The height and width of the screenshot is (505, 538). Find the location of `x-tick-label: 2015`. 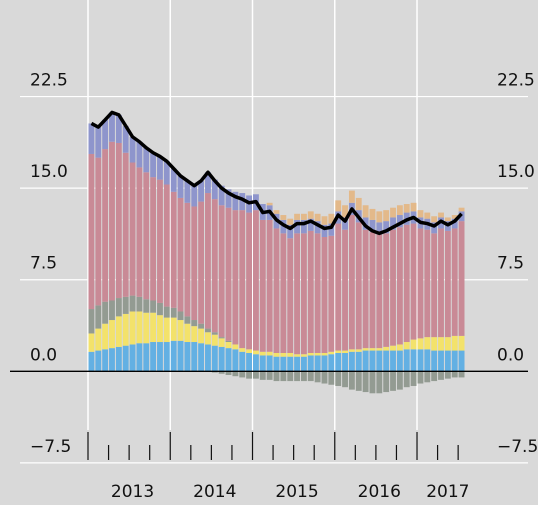

x-tick-label: 2015 is located at coordinates (296, 492).